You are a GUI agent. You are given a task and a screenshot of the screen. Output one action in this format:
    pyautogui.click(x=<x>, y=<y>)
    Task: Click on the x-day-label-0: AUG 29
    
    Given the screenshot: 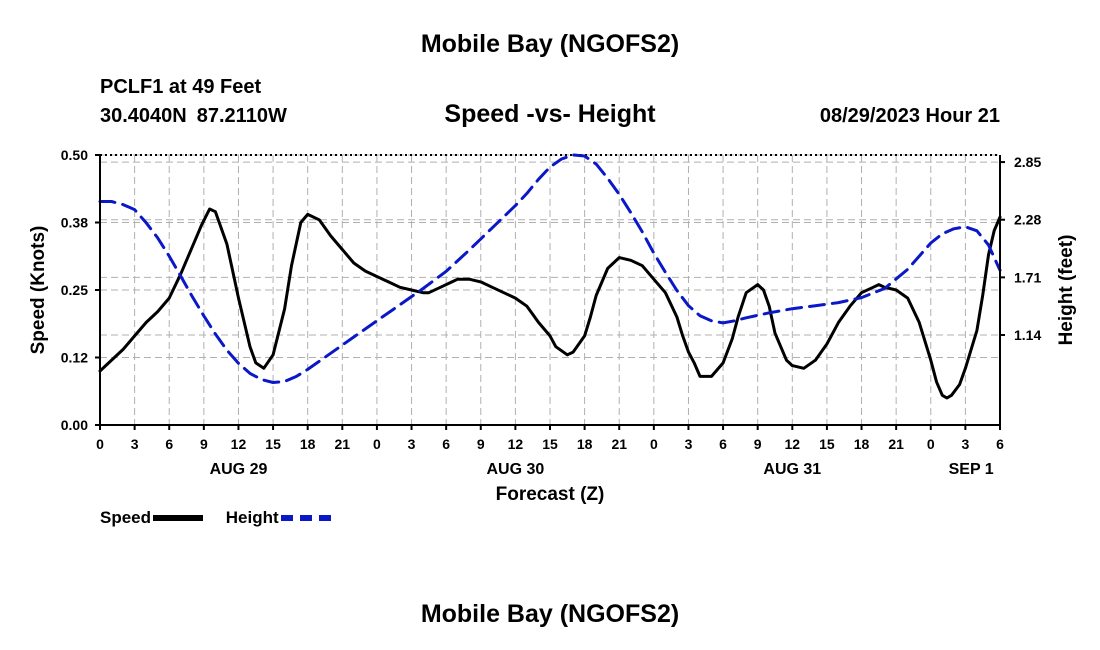 What is the action you would take?
    pyautogui.click(x=239, y=469)
    